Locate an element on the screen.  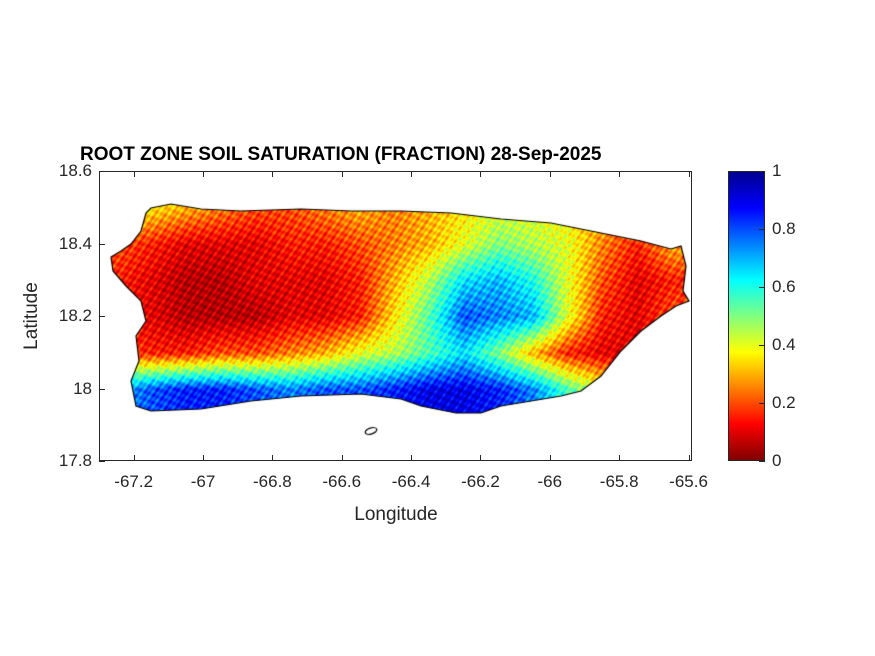
colorbar-tick-label: 0.8 is located at coordinates (784, 228).